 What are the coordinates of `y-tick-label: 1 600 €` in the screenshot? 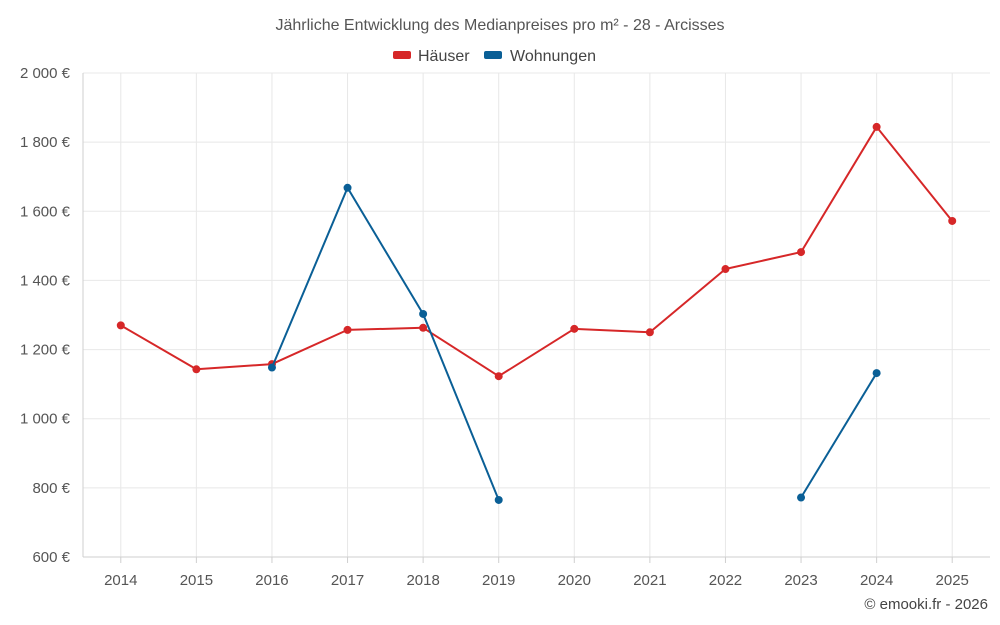 It's located at (45, 211).